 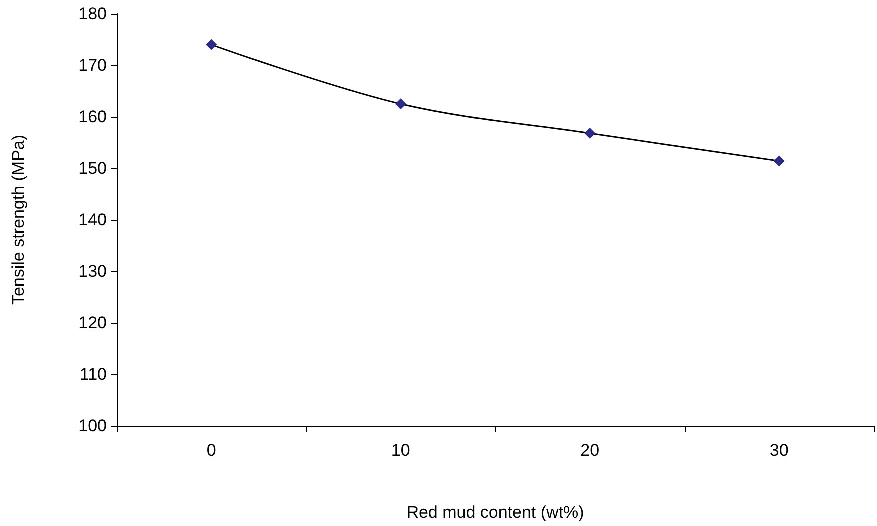 I want to click on y-tick-label: 120, so click(x=92, y=323).